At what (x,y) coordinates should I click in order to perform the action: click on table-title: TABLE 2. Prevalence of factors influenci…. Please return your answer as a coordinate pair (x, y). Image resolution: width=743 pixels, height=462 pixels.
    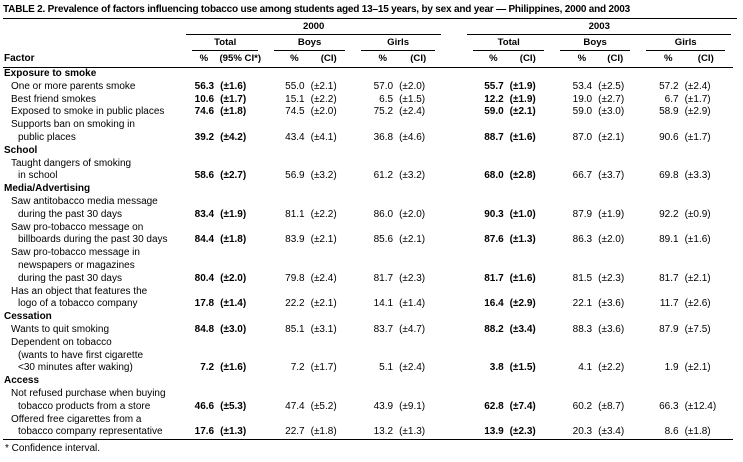
    Looking at the image, I should click on (370, 11).